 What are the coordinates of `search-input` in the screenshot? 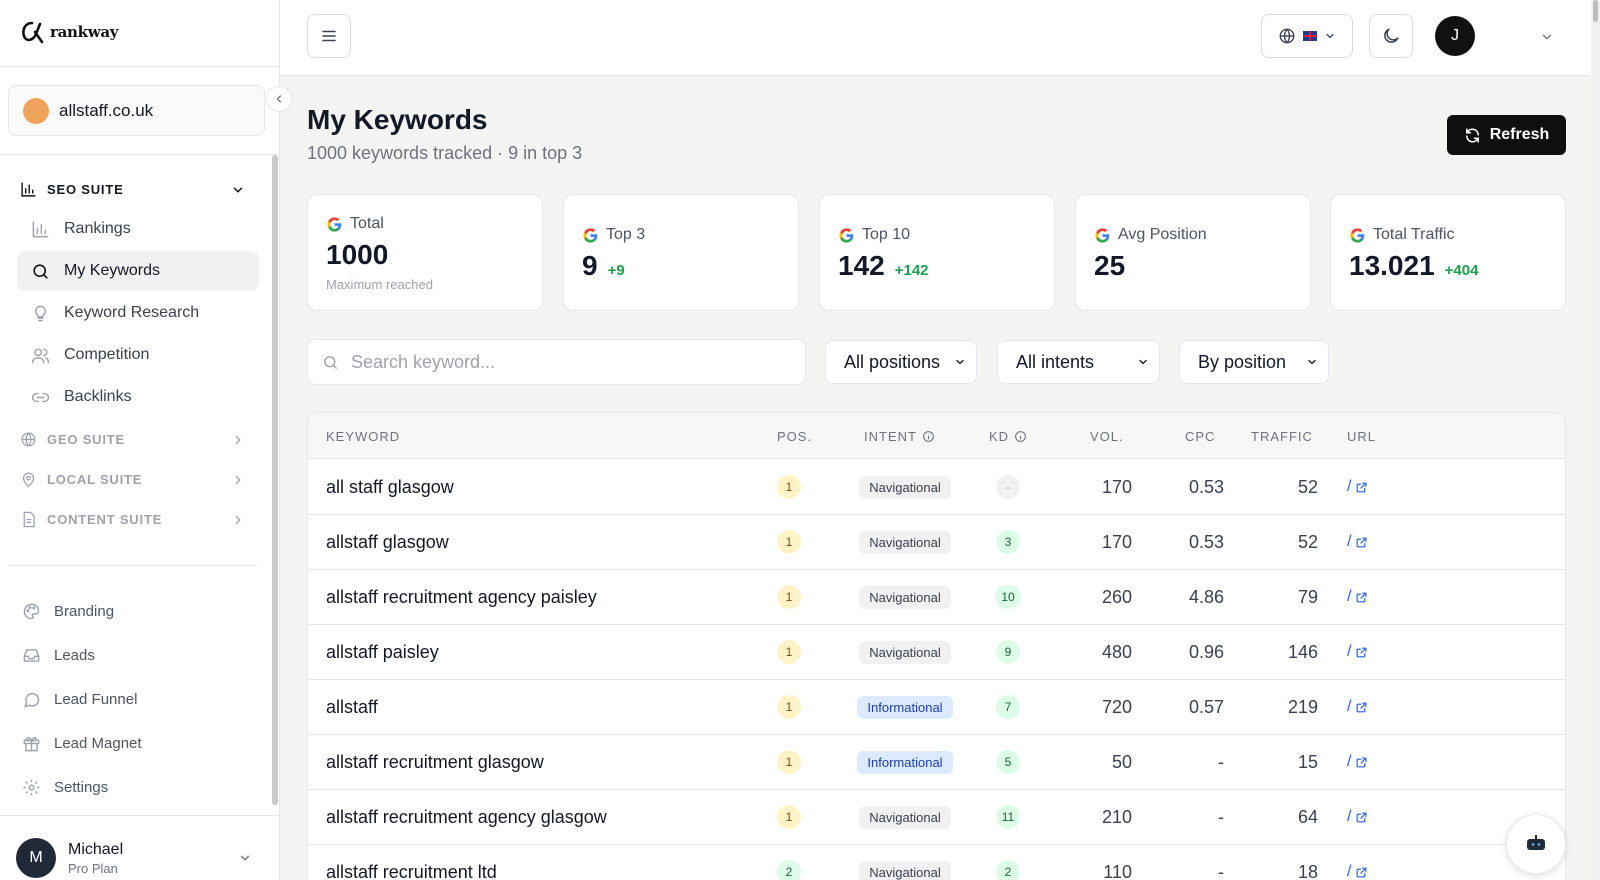 It's located at (561, 362).